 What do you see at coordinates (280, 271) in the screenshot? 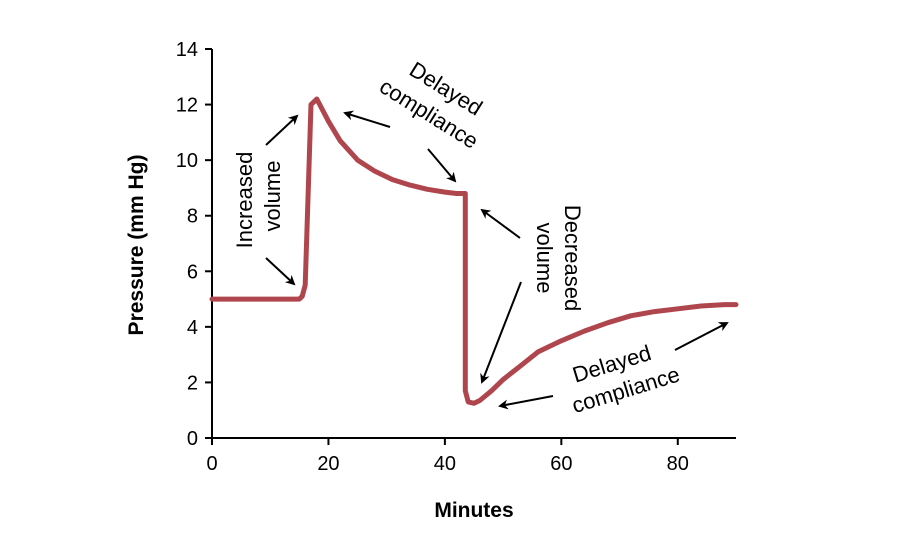
I see `arrow-increased-volume-down` at bounding box center [280, 271].